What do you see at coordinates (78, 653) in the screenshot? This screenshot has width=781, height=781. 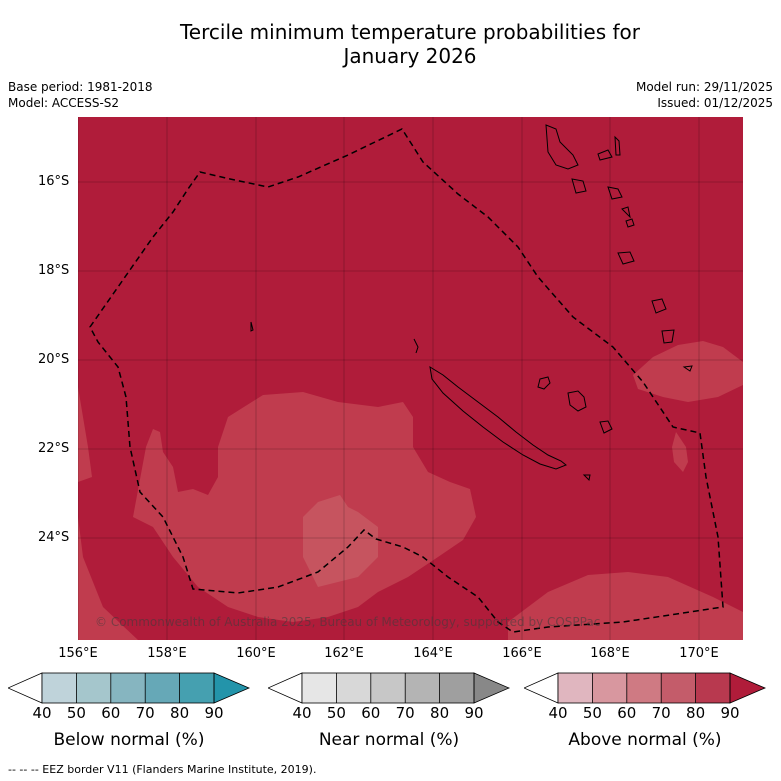 I see `lon-label: 156°E` at bounding box center [78, 653].